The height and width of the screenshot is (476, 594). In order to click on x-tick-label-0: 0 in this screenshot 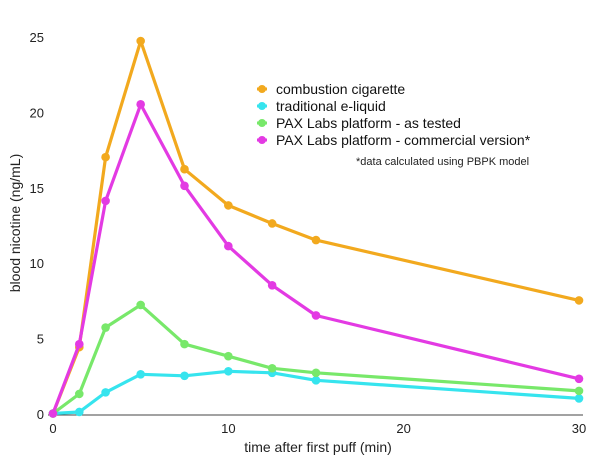, I will do `click(52, 428)`.